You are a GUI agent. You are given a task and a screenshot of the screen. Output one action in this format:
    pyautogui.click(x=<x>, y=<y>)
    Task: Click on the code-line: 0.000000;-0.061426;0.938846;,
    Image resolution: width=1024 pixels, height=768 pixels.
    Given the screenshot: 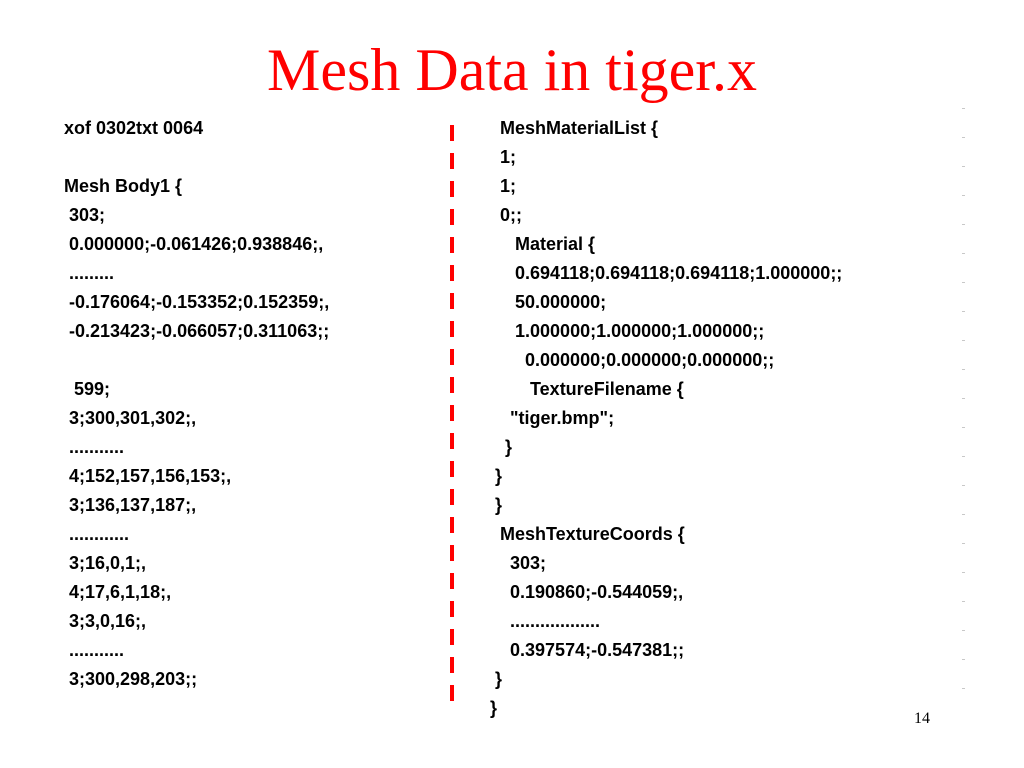 What is the action you would take?
    pyautogui.click(x=194, y=244)
    